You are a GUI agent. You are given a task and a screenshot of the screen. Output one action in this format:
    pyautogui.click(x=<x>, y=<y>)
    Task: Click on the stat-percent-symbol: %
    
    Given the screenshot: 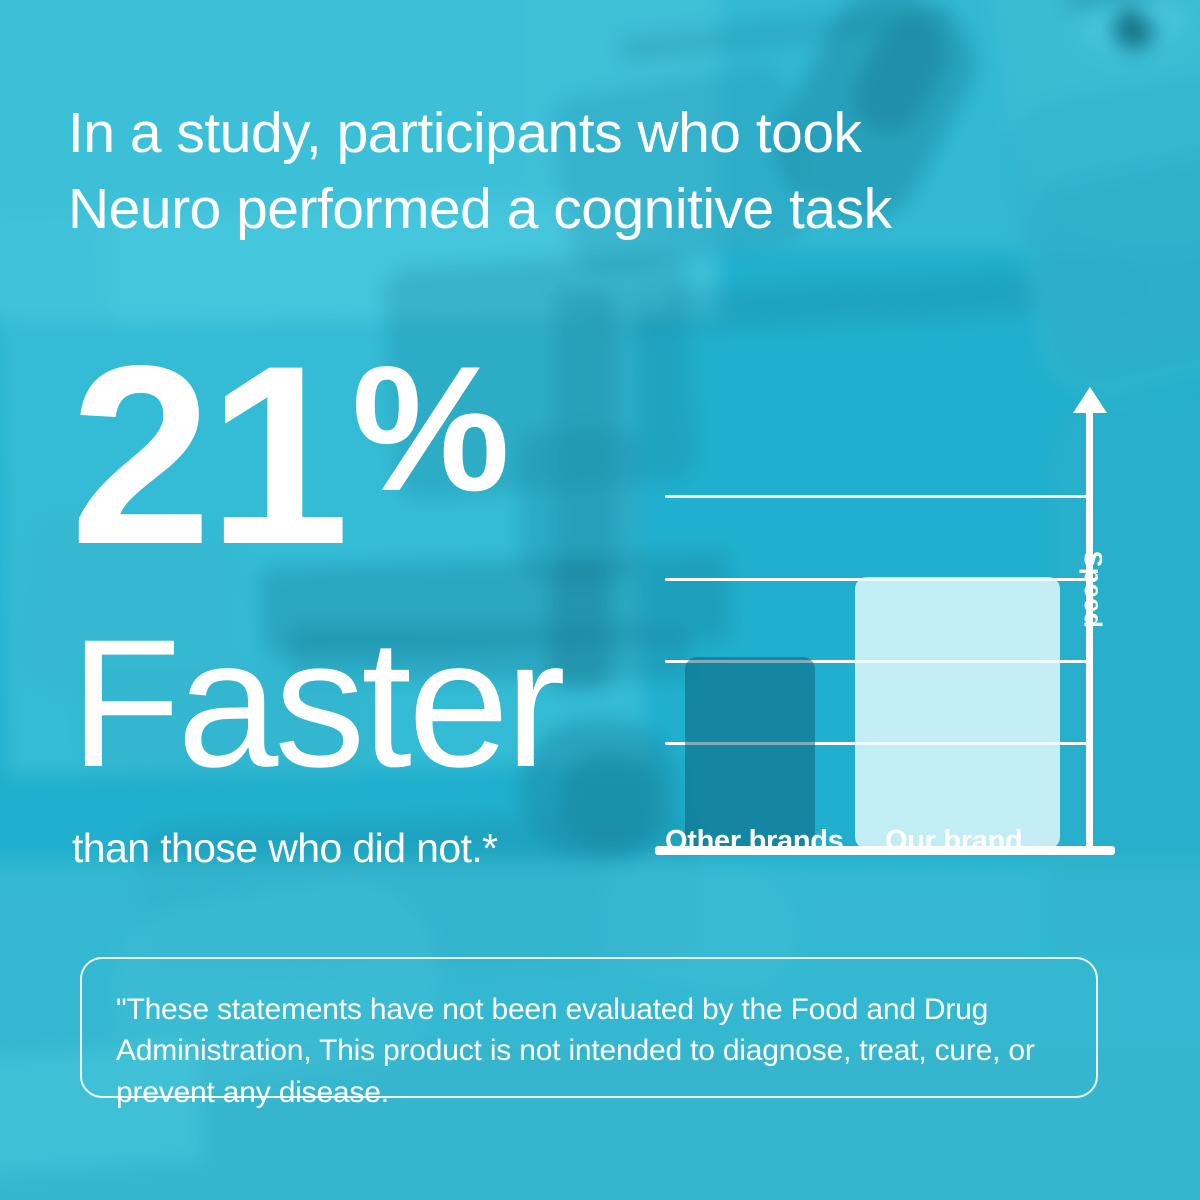 What is the action you would take?
    pyautogui.click(x=430, y=428)
    